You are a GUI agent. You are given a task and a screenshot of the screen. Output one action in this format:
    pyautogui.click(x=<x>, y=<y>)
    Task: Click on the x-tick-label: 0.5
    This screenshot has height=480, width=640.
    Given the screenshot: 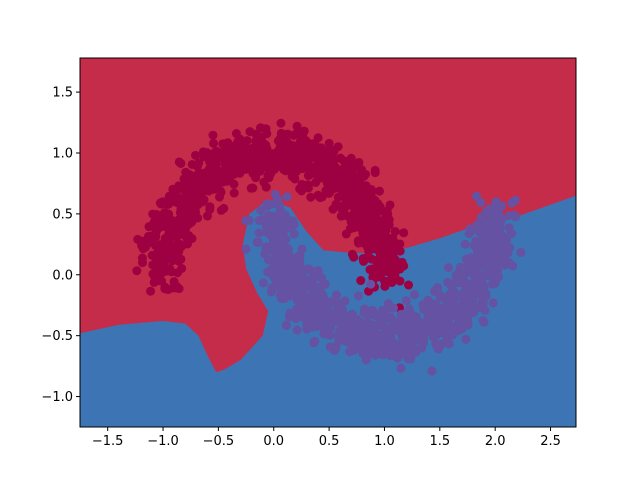 What is the action you would take?
    pyautogui.click(x=329, y=441)
    